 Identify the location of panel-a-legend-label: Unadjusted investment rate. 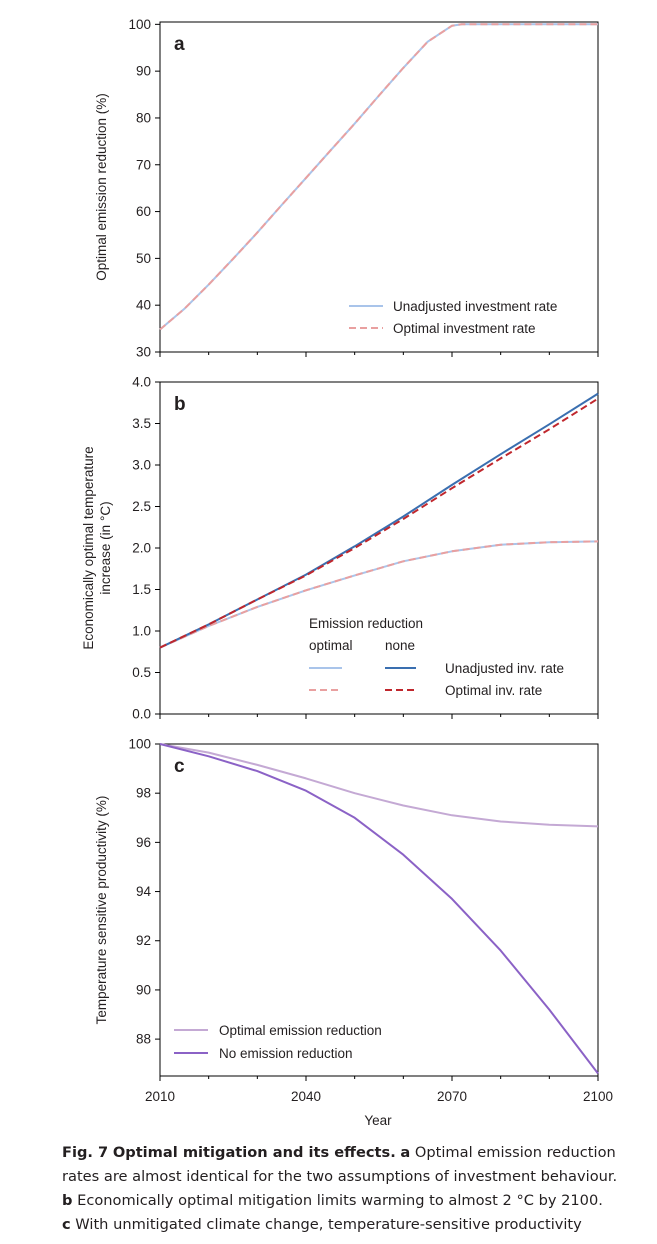
(475, 306).